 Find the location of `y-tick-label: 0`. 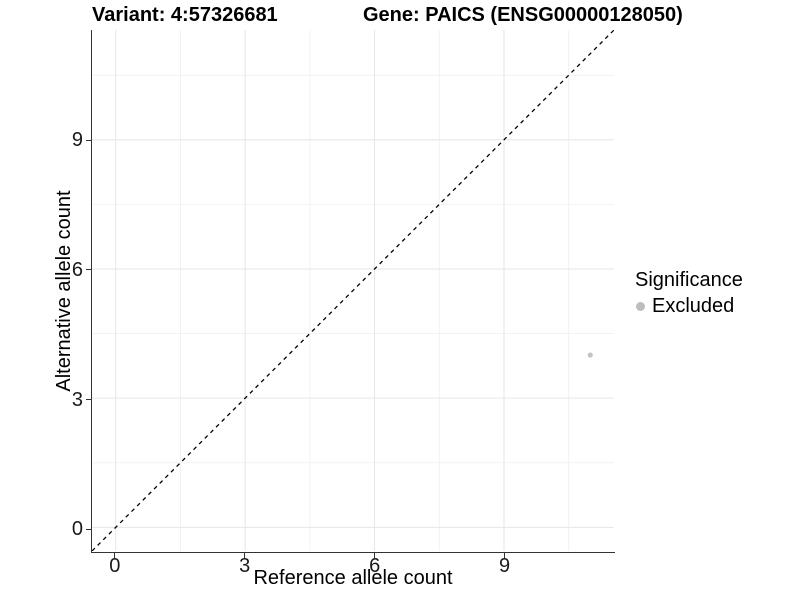

y-tick-label: 0 is located at coordinates (77, 529).